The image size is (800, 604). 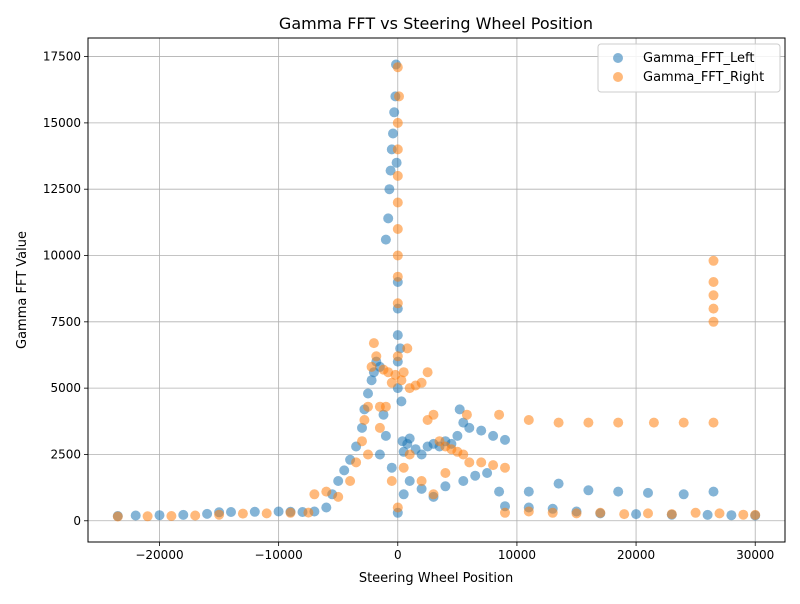 What do you see at coordinates (698, 58) in the screenshot?
I see `legend-label-left: Gamma_FFT_Left` at bounding box center [698, 58].